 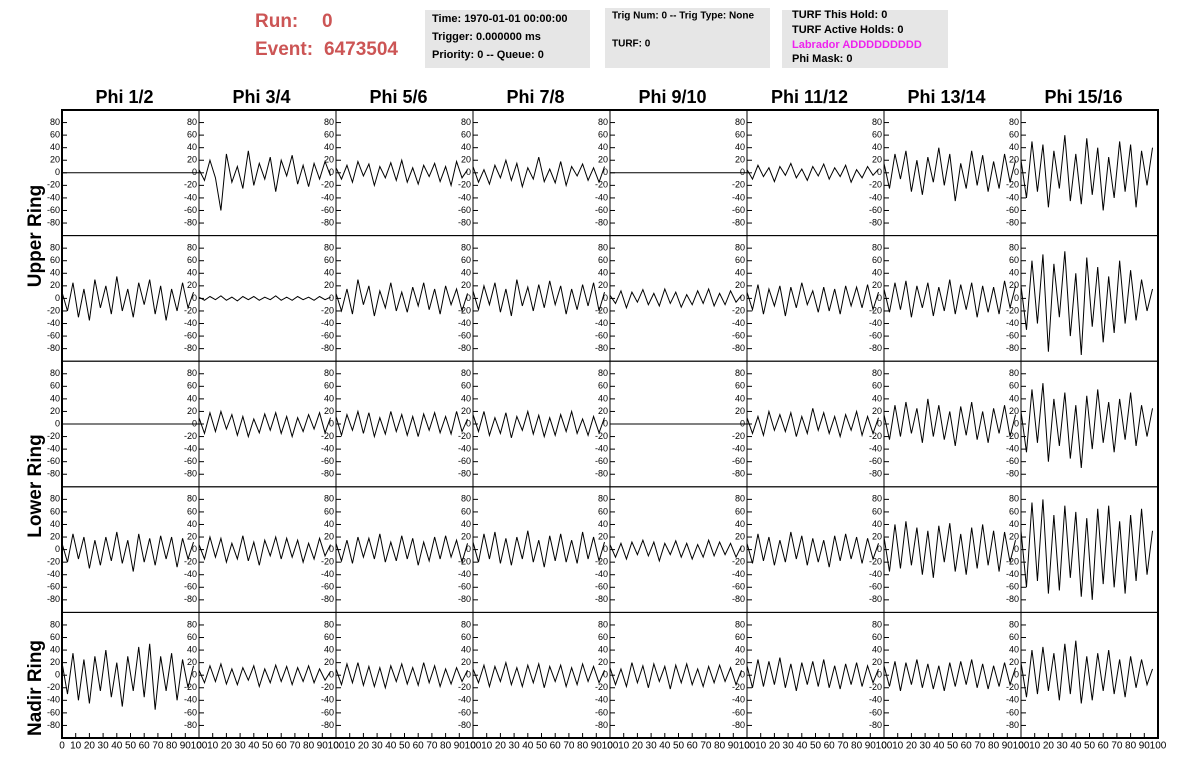 I want to click on trigger-line: Trig Num: 0 -- Trig Type: None, so click(x=683, y=16).